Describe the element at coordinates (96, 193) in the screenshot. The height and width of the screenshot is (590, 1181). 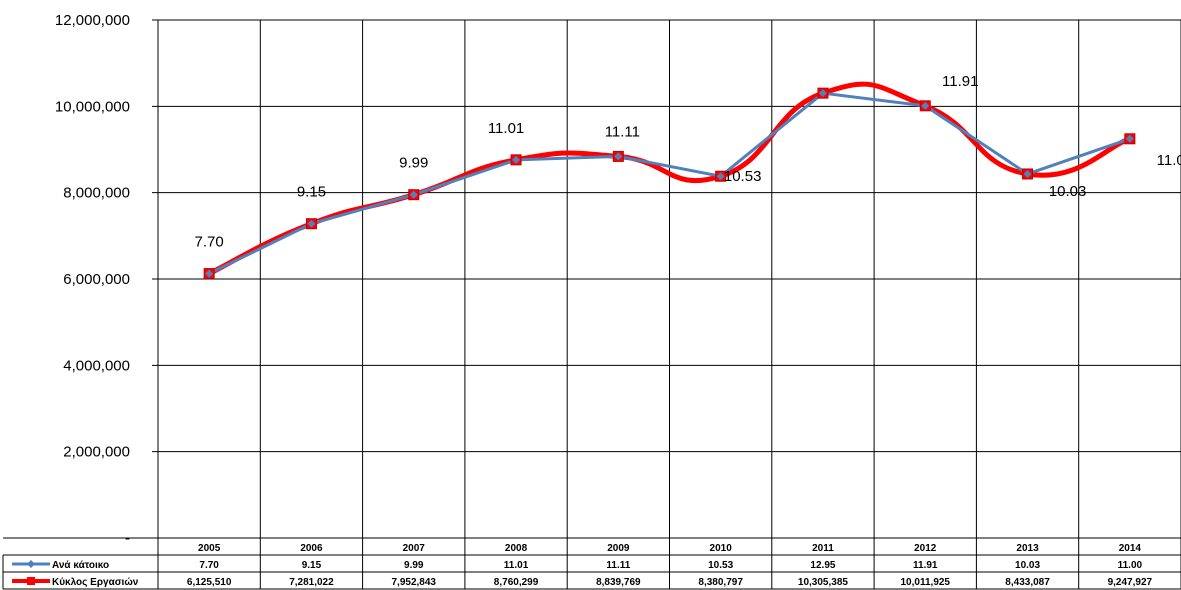
I see `y-tick-label: 8,000,000` at that location.